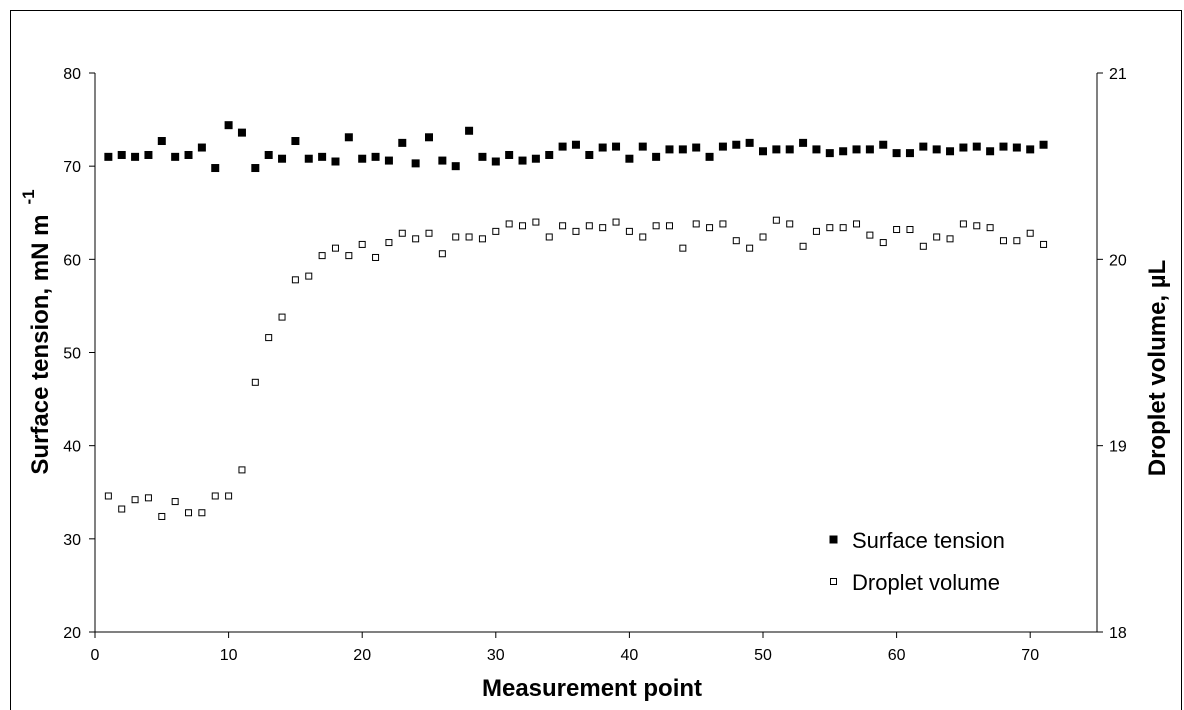 The height and width of the screenshot is (710, 1184). I want to click on x-tick-label: 0, so click(95, 655).